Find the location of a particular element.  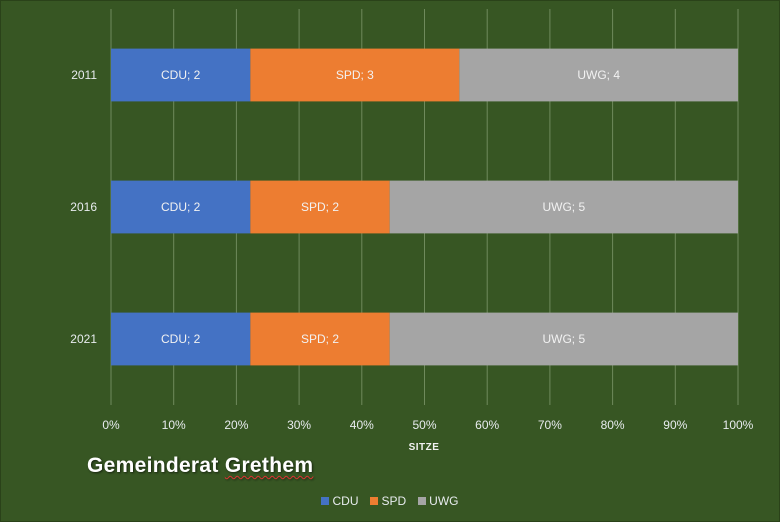

category-label: 2021 is located at coordinates (83, 339).